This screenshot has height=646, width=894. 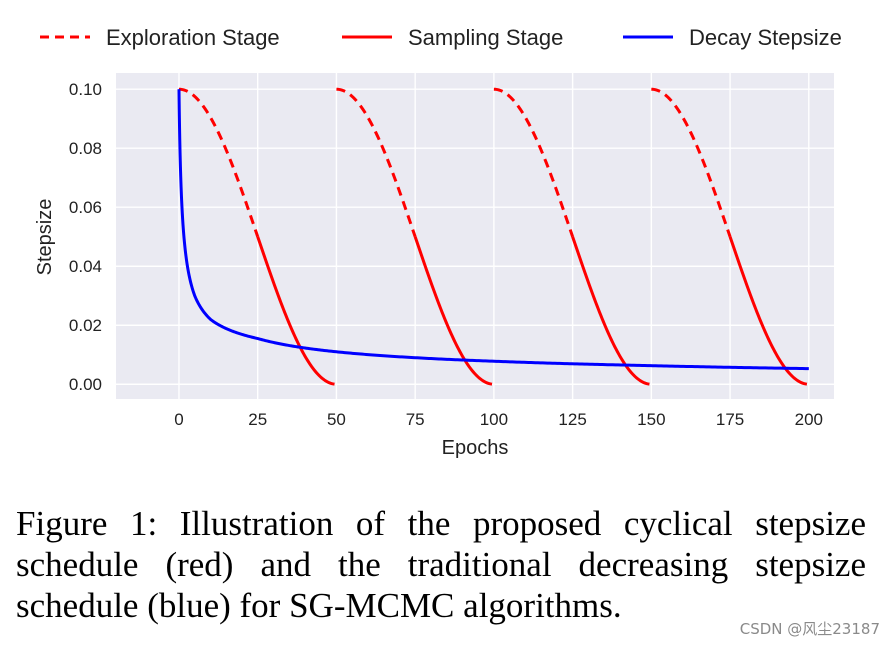 I want to click on x-tick-label: 50, so click(x=336, y=419).